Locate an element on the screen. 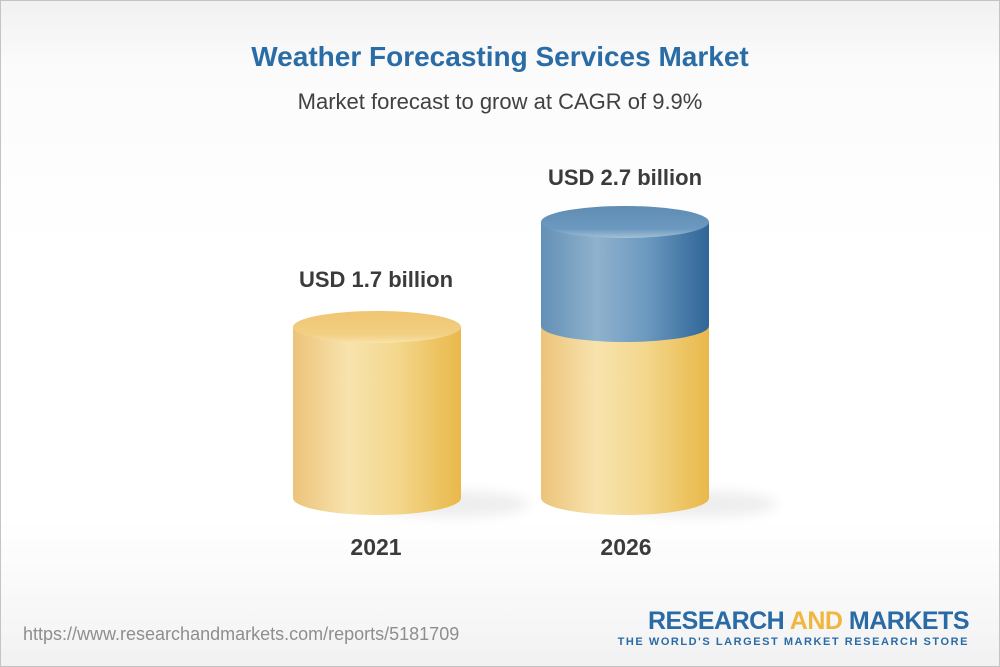 The width and height of the screenshot is (1000, 667). logo-word-and: AND is located at coordinates (816, 621).